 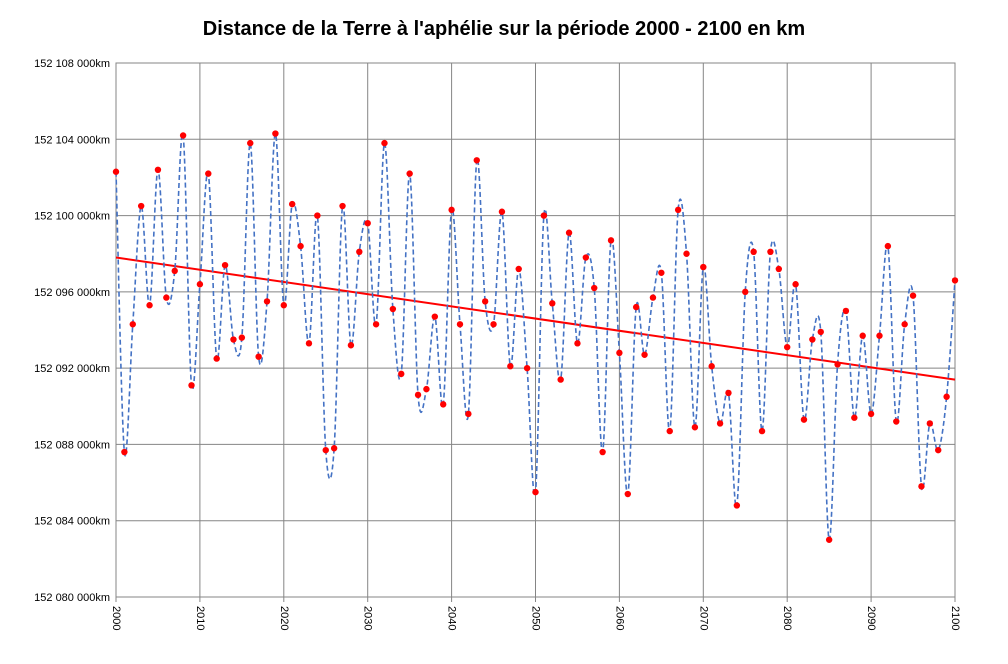 I want to click on y-tick-label: 152 084 000km, so click(x=72, y=522).